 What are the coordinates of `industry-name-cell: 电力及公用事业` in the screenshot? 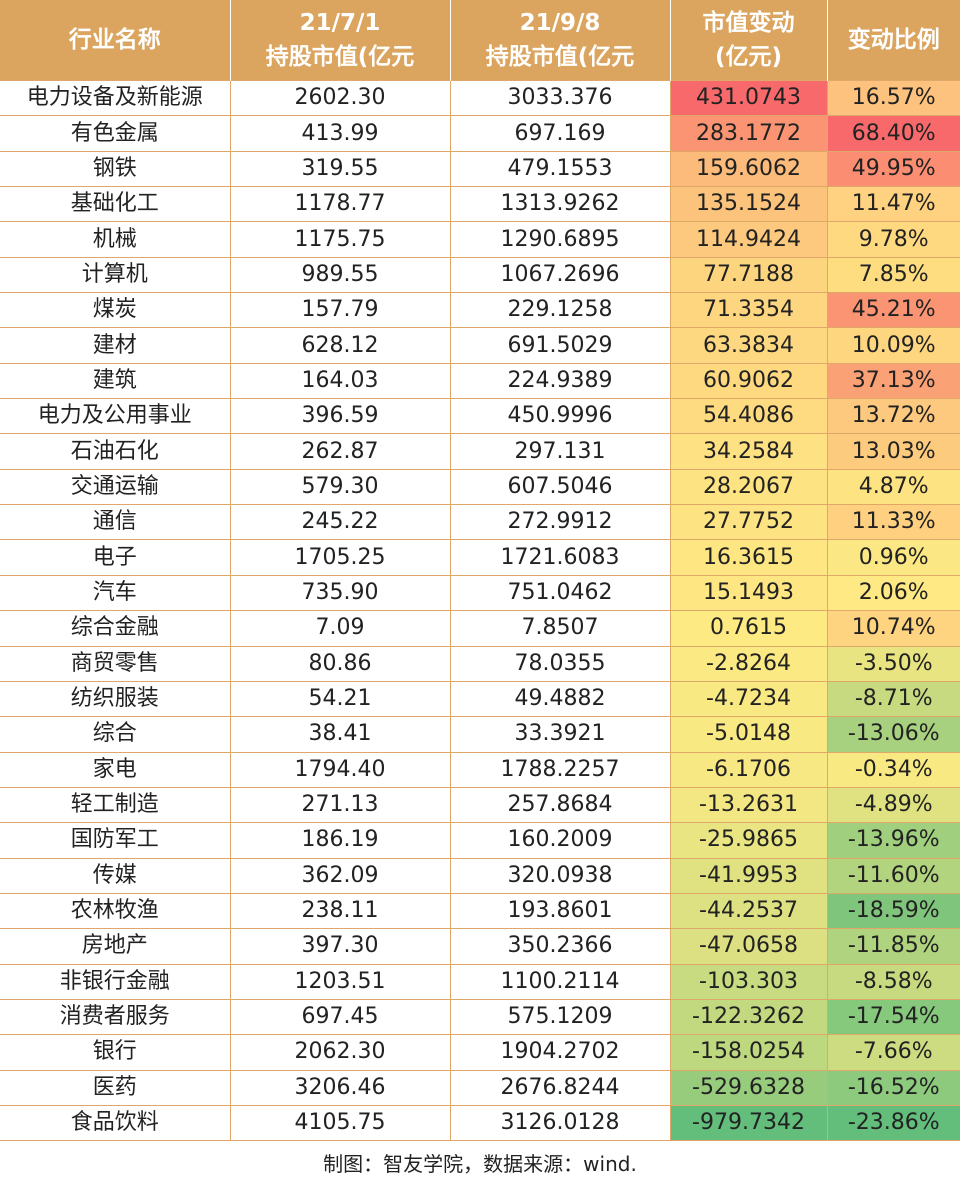 It's located at (115, 416).